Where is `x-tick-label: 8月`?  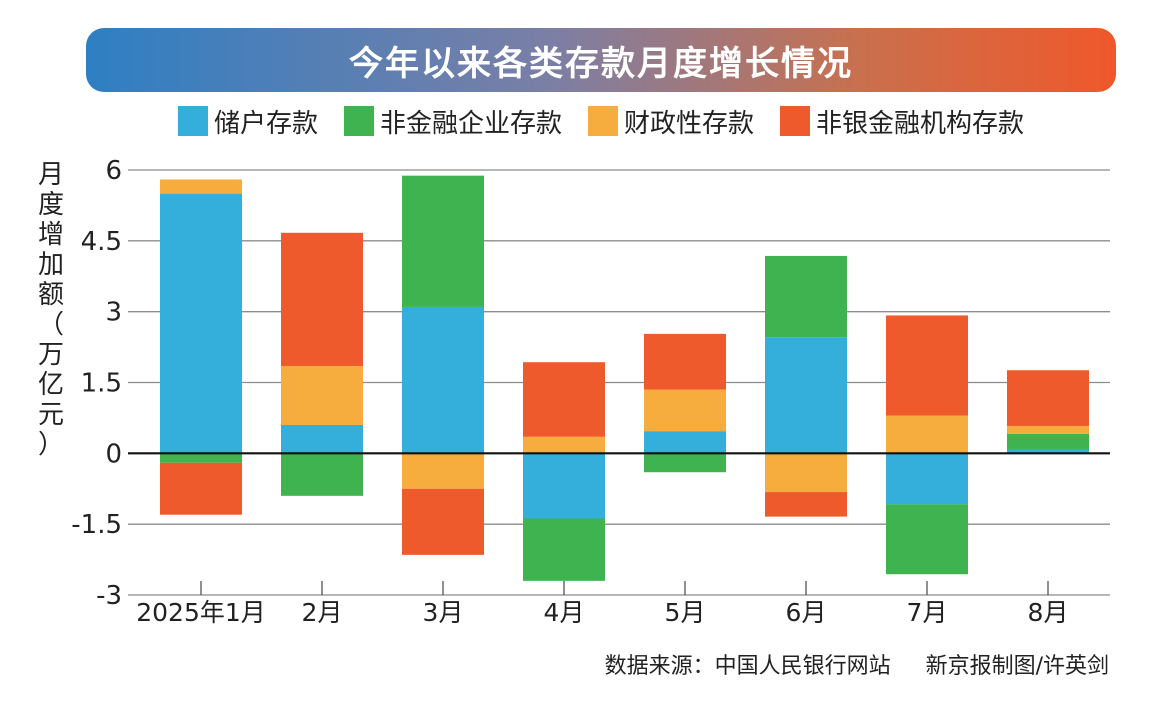
x-tick-label: 8月 is located at coordinates (1048, 612).